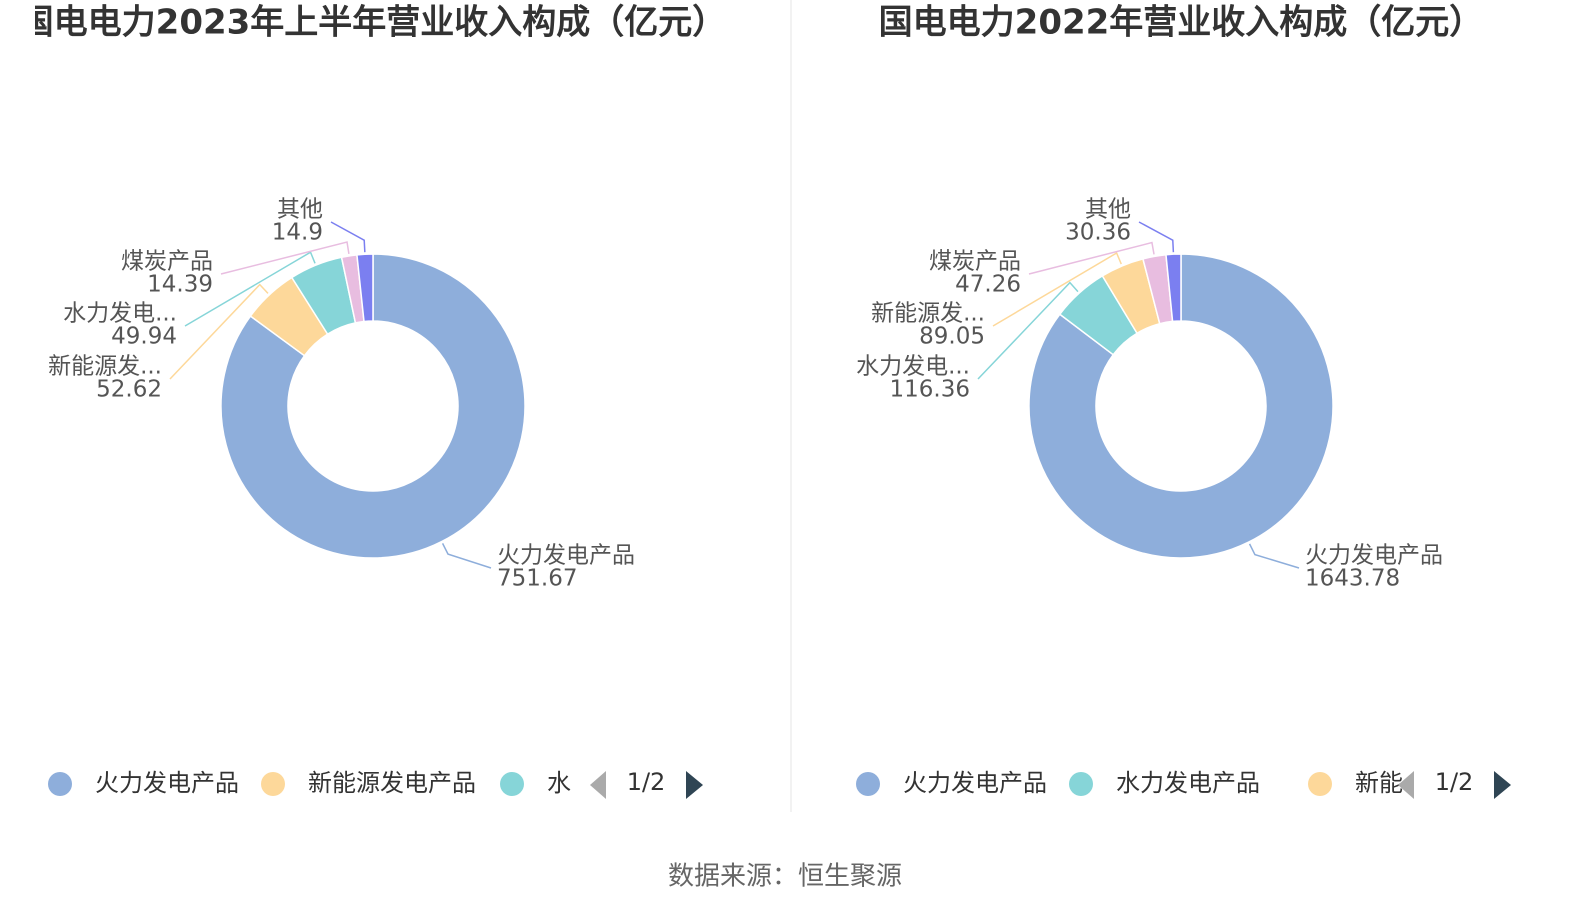 This screenshot has height=922, width=1574. Describe the element at coordinates (1352, 579) in the screenshot. I see `value-label: 1643.78` at that location.